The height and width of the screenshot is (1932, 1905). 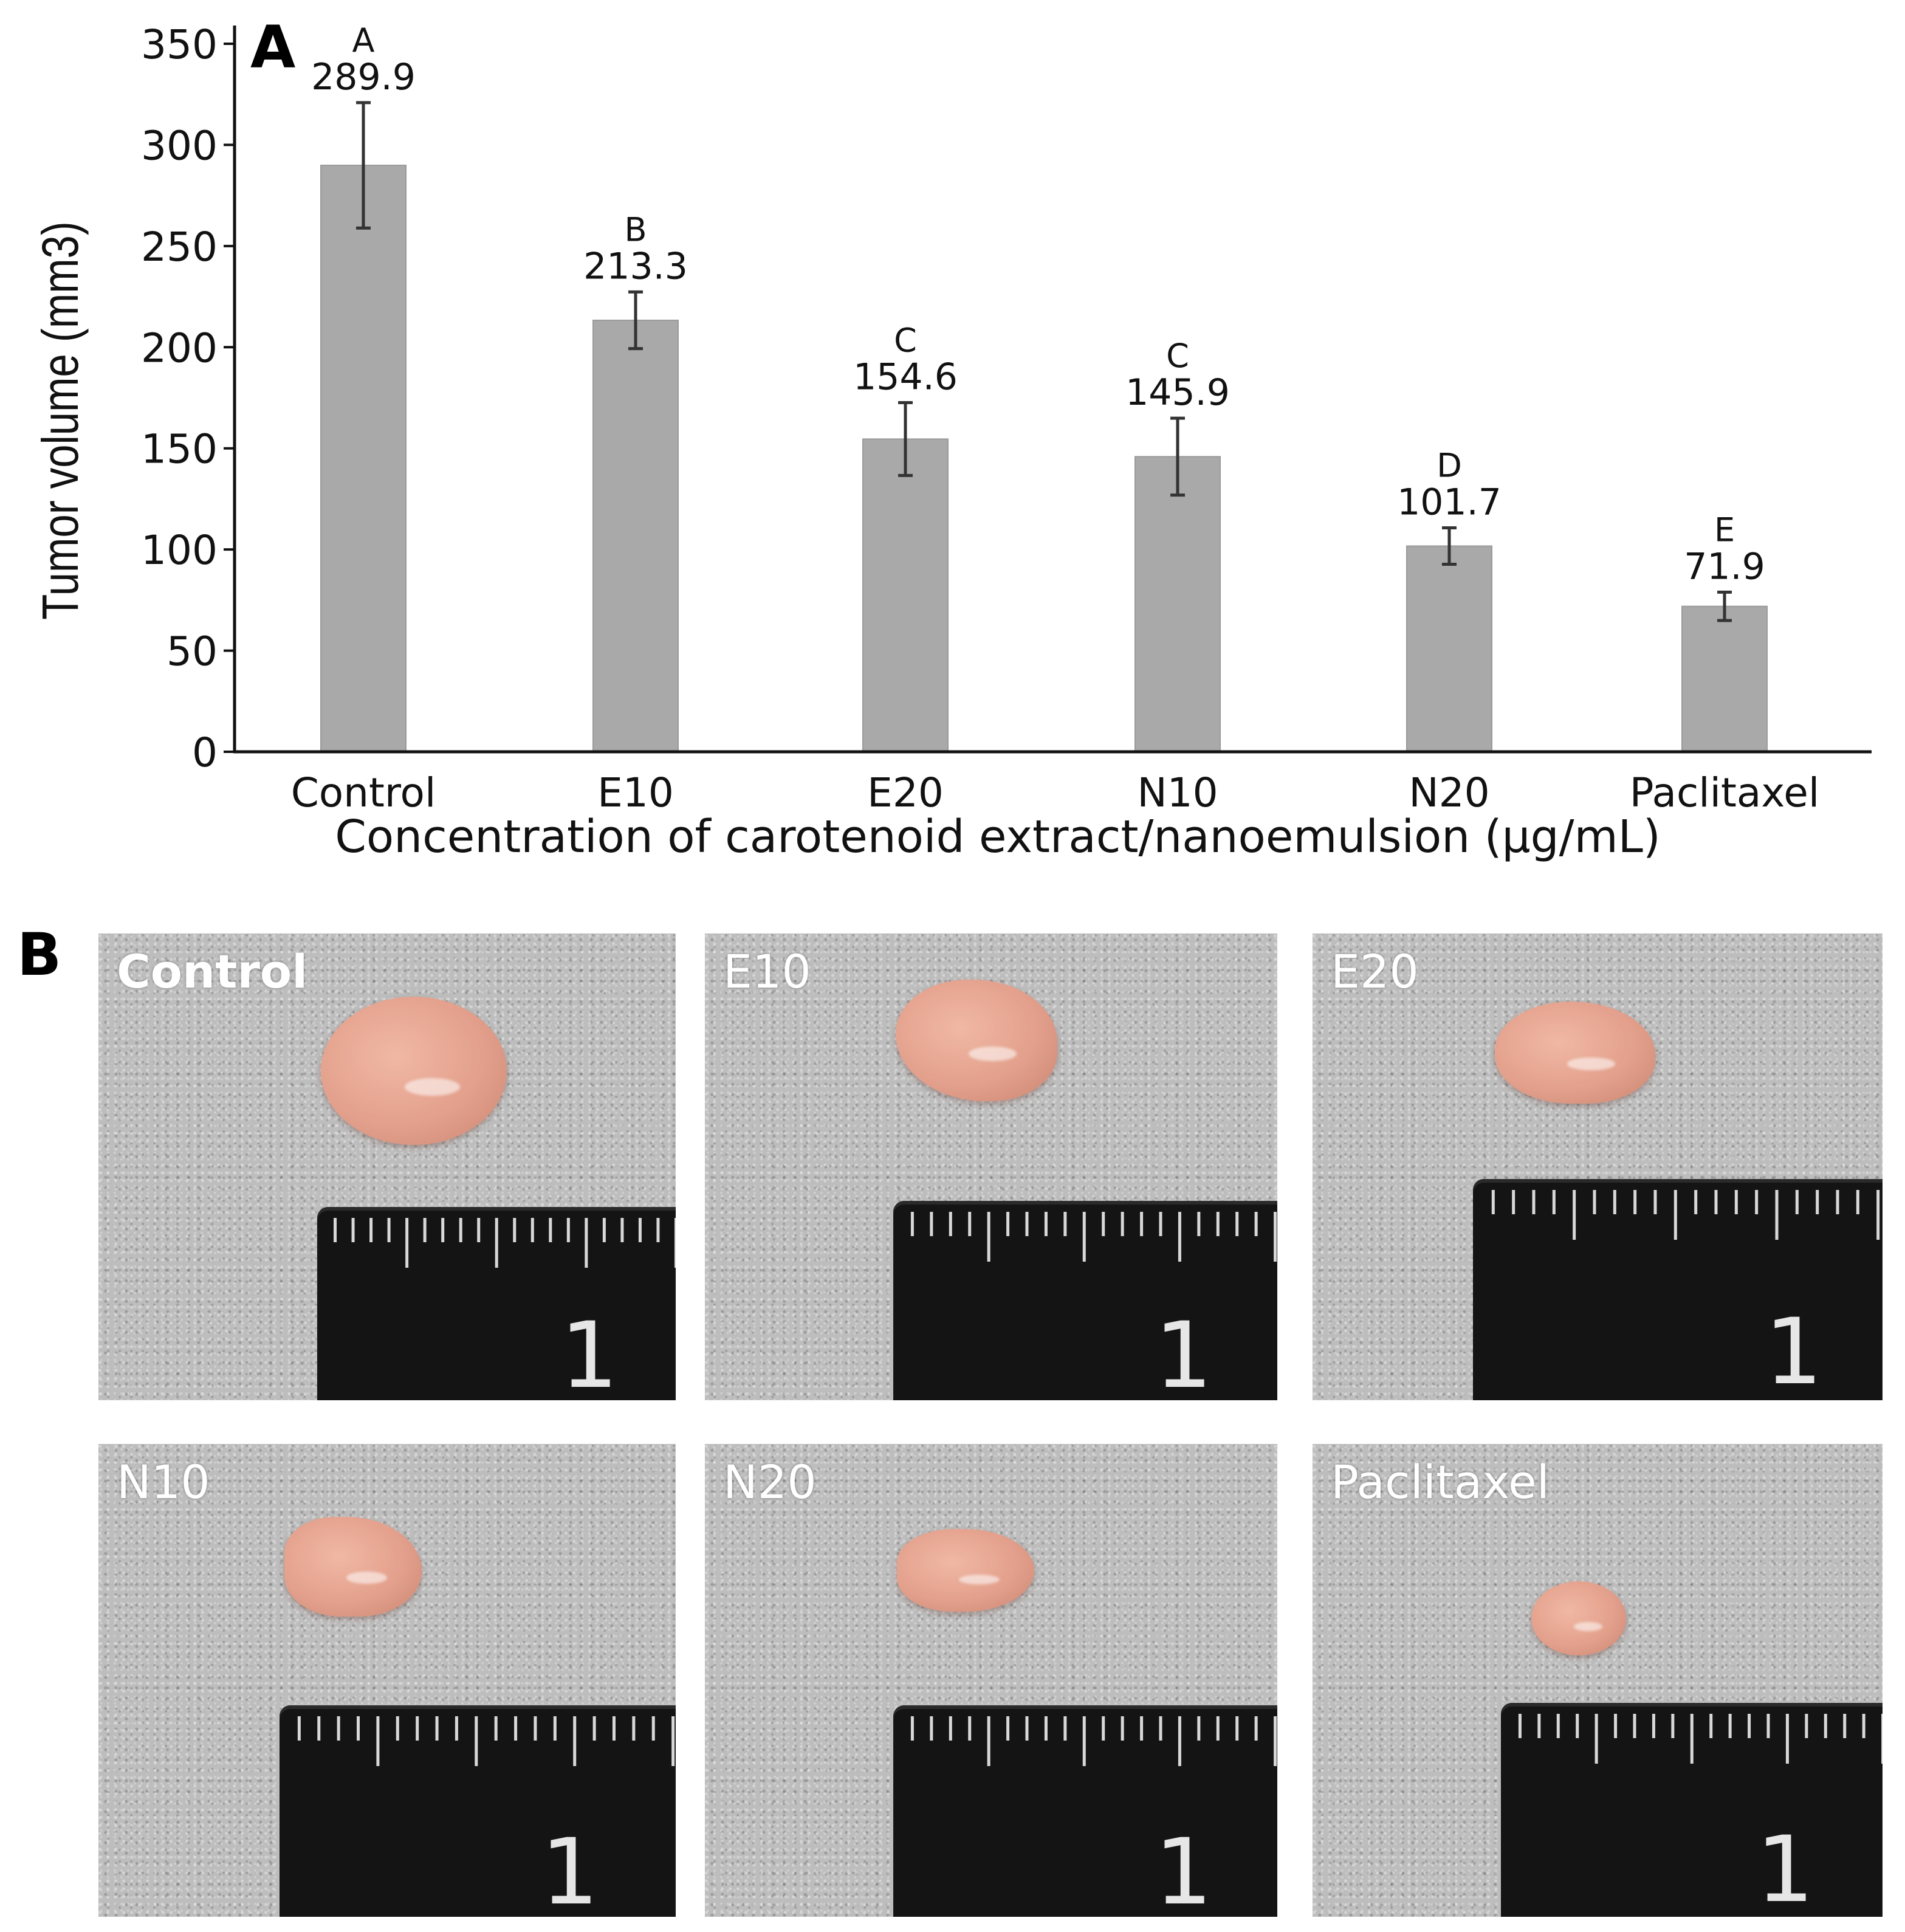 What do you see at coordinates (163, 1482) in the screenshot?
I see `photo-label: N10` at bounding box center [163, 1482].